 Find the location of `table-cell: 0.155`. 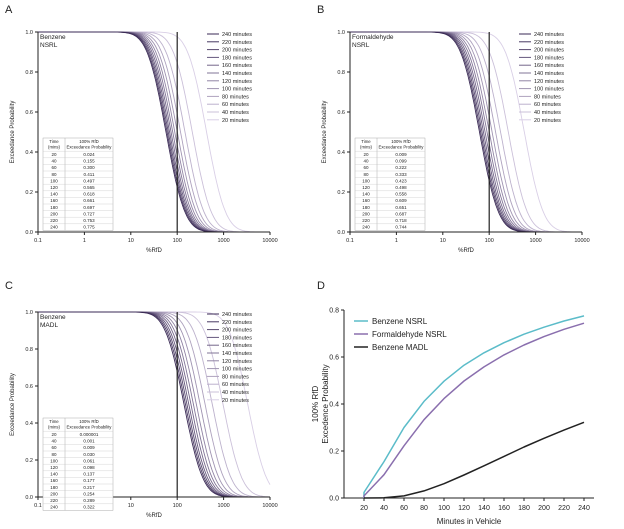

table-cell: 0.155 is located at coordinates (89, 161).